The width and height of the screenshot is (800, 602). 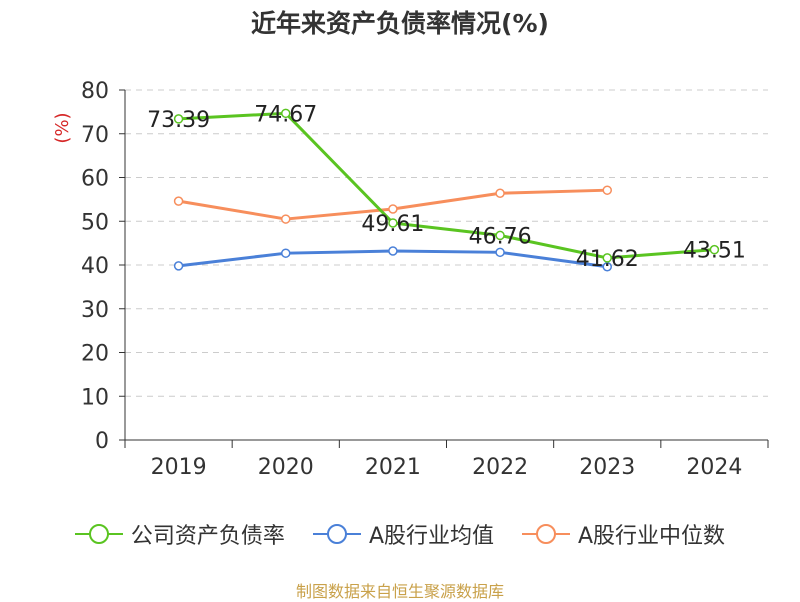 I want to click on y-tick-label: 10, so click(x=95, y=397).